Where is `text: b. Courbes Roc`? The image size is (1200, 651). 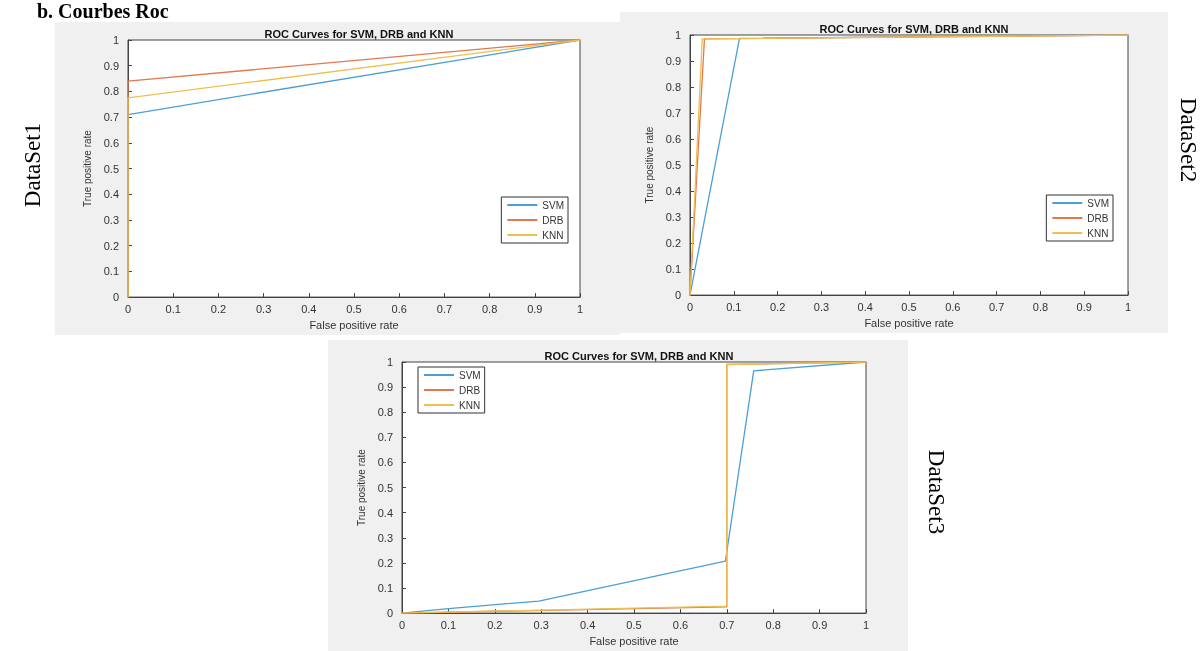
text: b. Courbes Roc is located at coordinates (103, 11).